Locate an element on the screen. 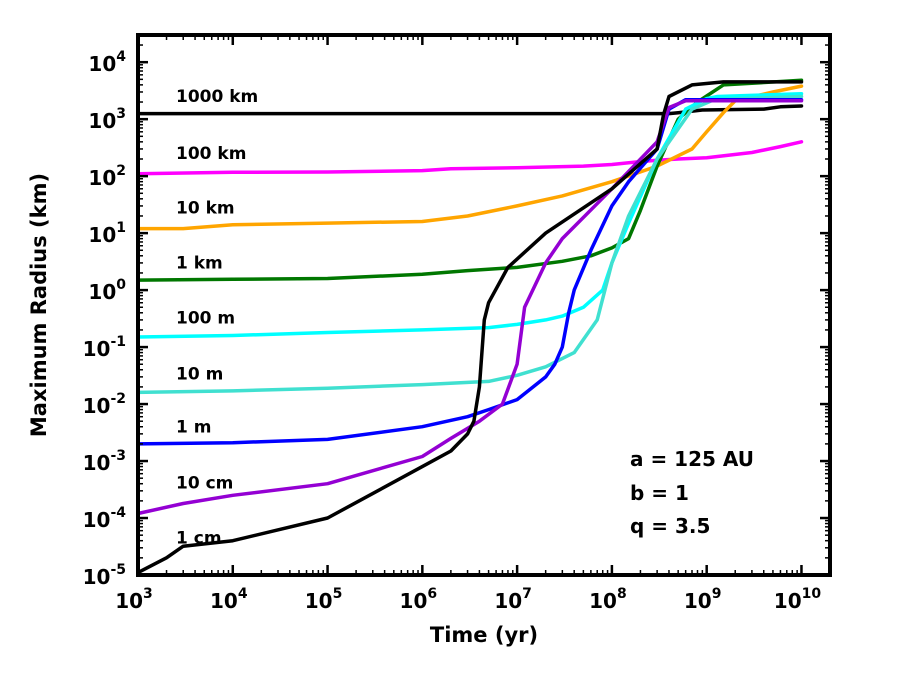  series-label-10-m: 10 m is located at coordinates (199, 374).